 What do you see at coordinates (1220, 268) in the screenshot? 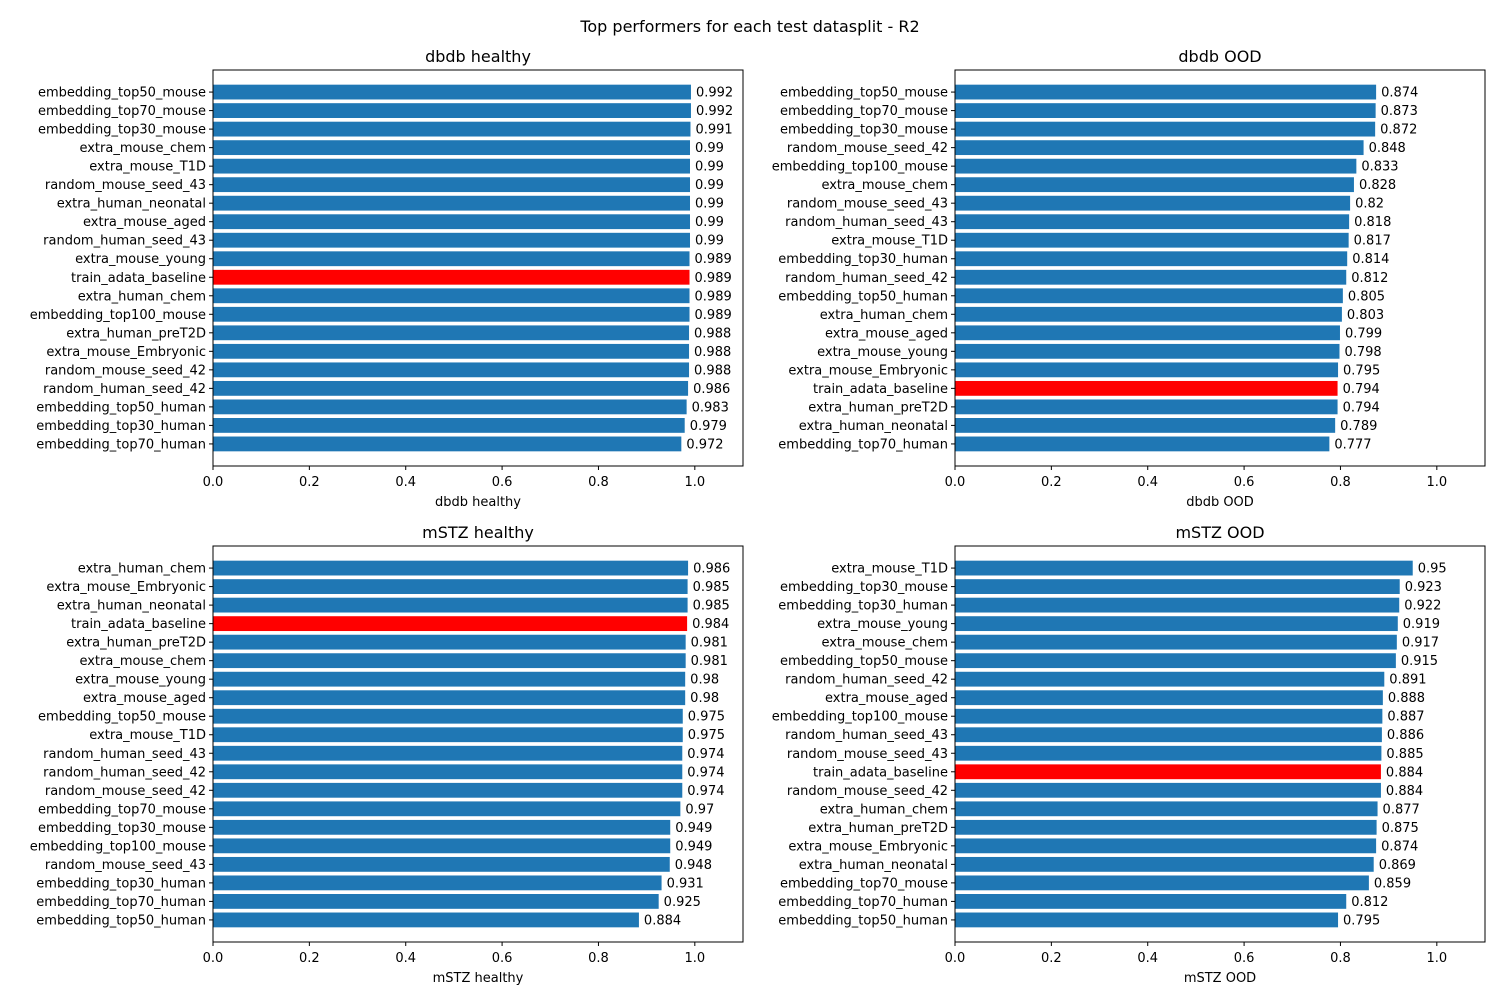
I see `dbdb-ood-axes-frame` at bounding box center [1220, 268].